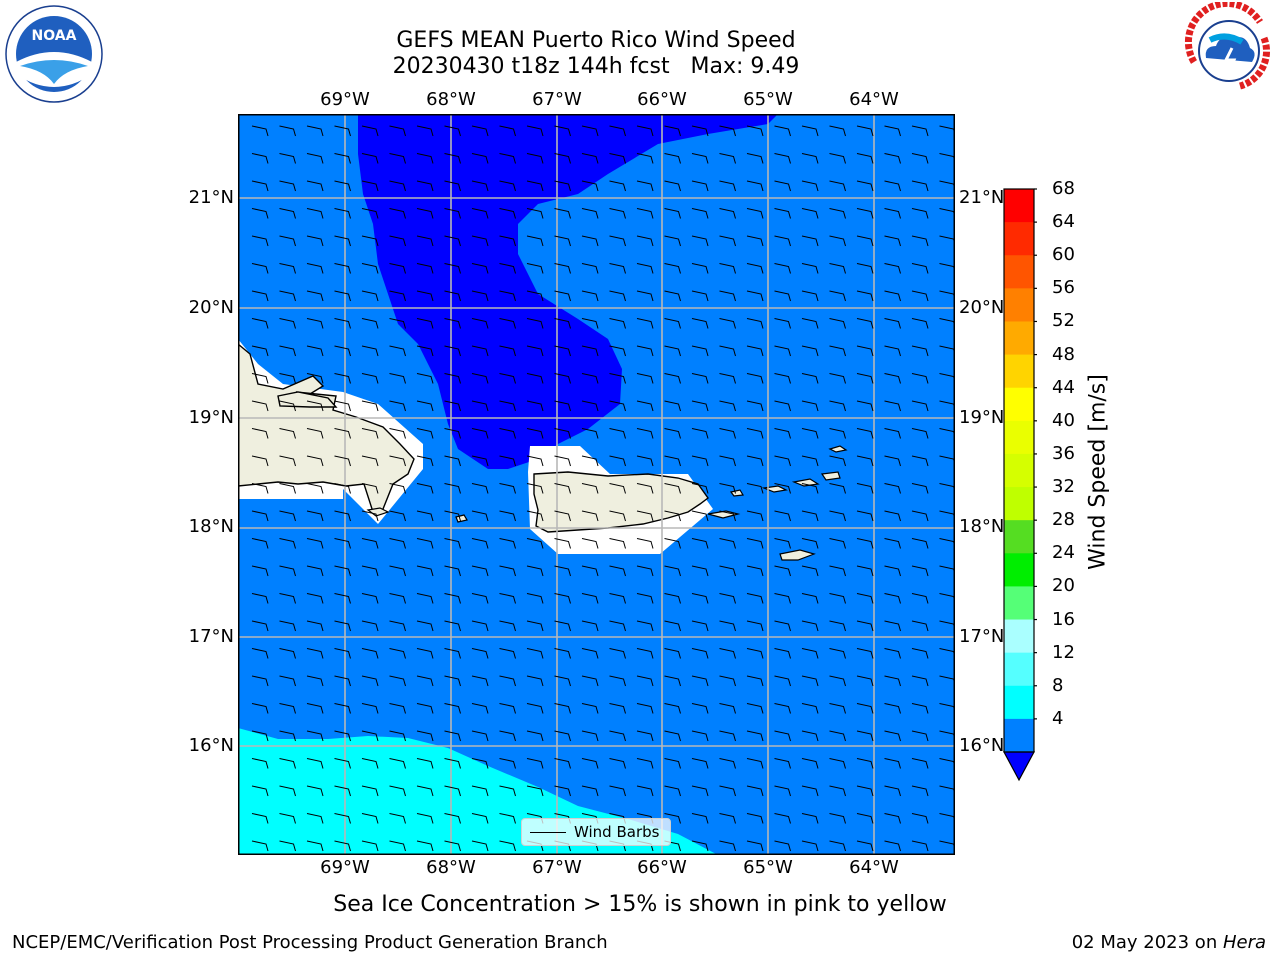 The width and height of the screenshot is (1280, 960). Describe the element at coordinates (1063, 553) in the screenshot. I see `colorbar-tick-label: 24` at that location.